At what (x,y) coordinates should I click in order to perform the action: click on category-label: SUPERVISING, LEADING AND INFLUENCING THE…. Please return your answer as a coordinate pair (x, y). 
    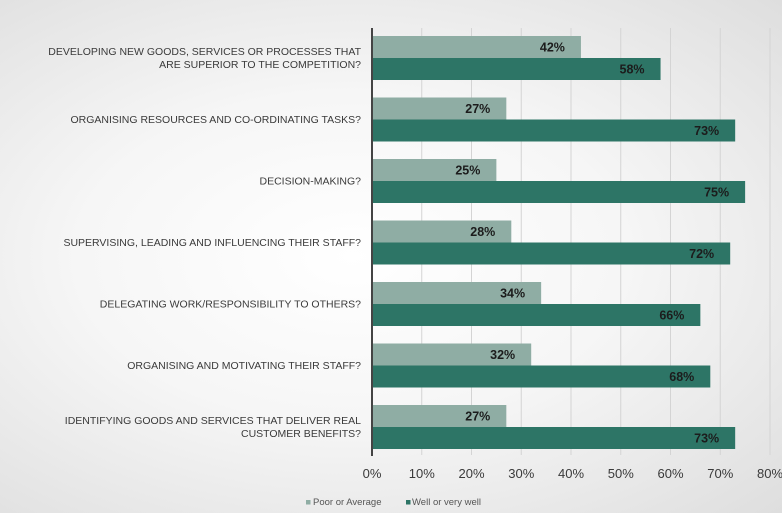
    Looking at the image, I should click on (212, 243).